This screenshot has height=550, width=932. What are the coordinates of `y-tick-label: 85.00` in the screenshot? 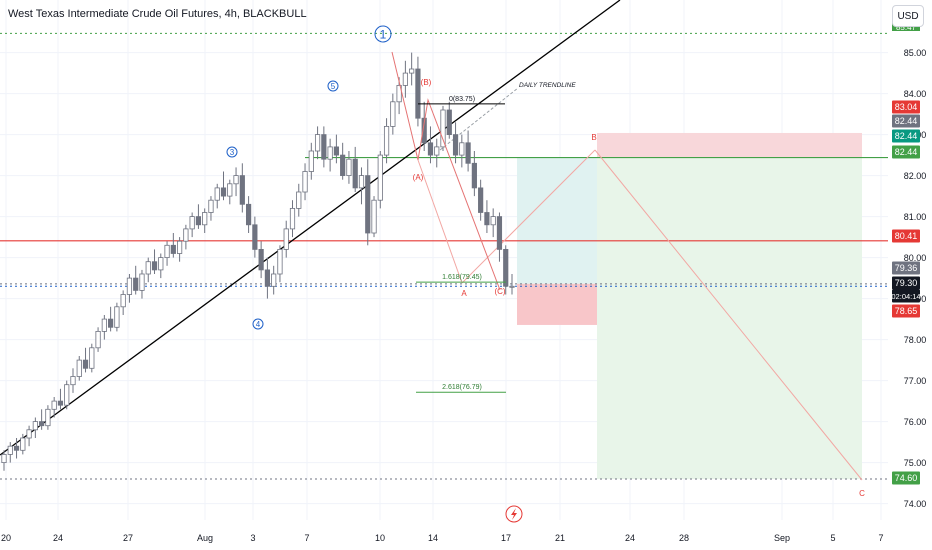 It's located at (915, 53).